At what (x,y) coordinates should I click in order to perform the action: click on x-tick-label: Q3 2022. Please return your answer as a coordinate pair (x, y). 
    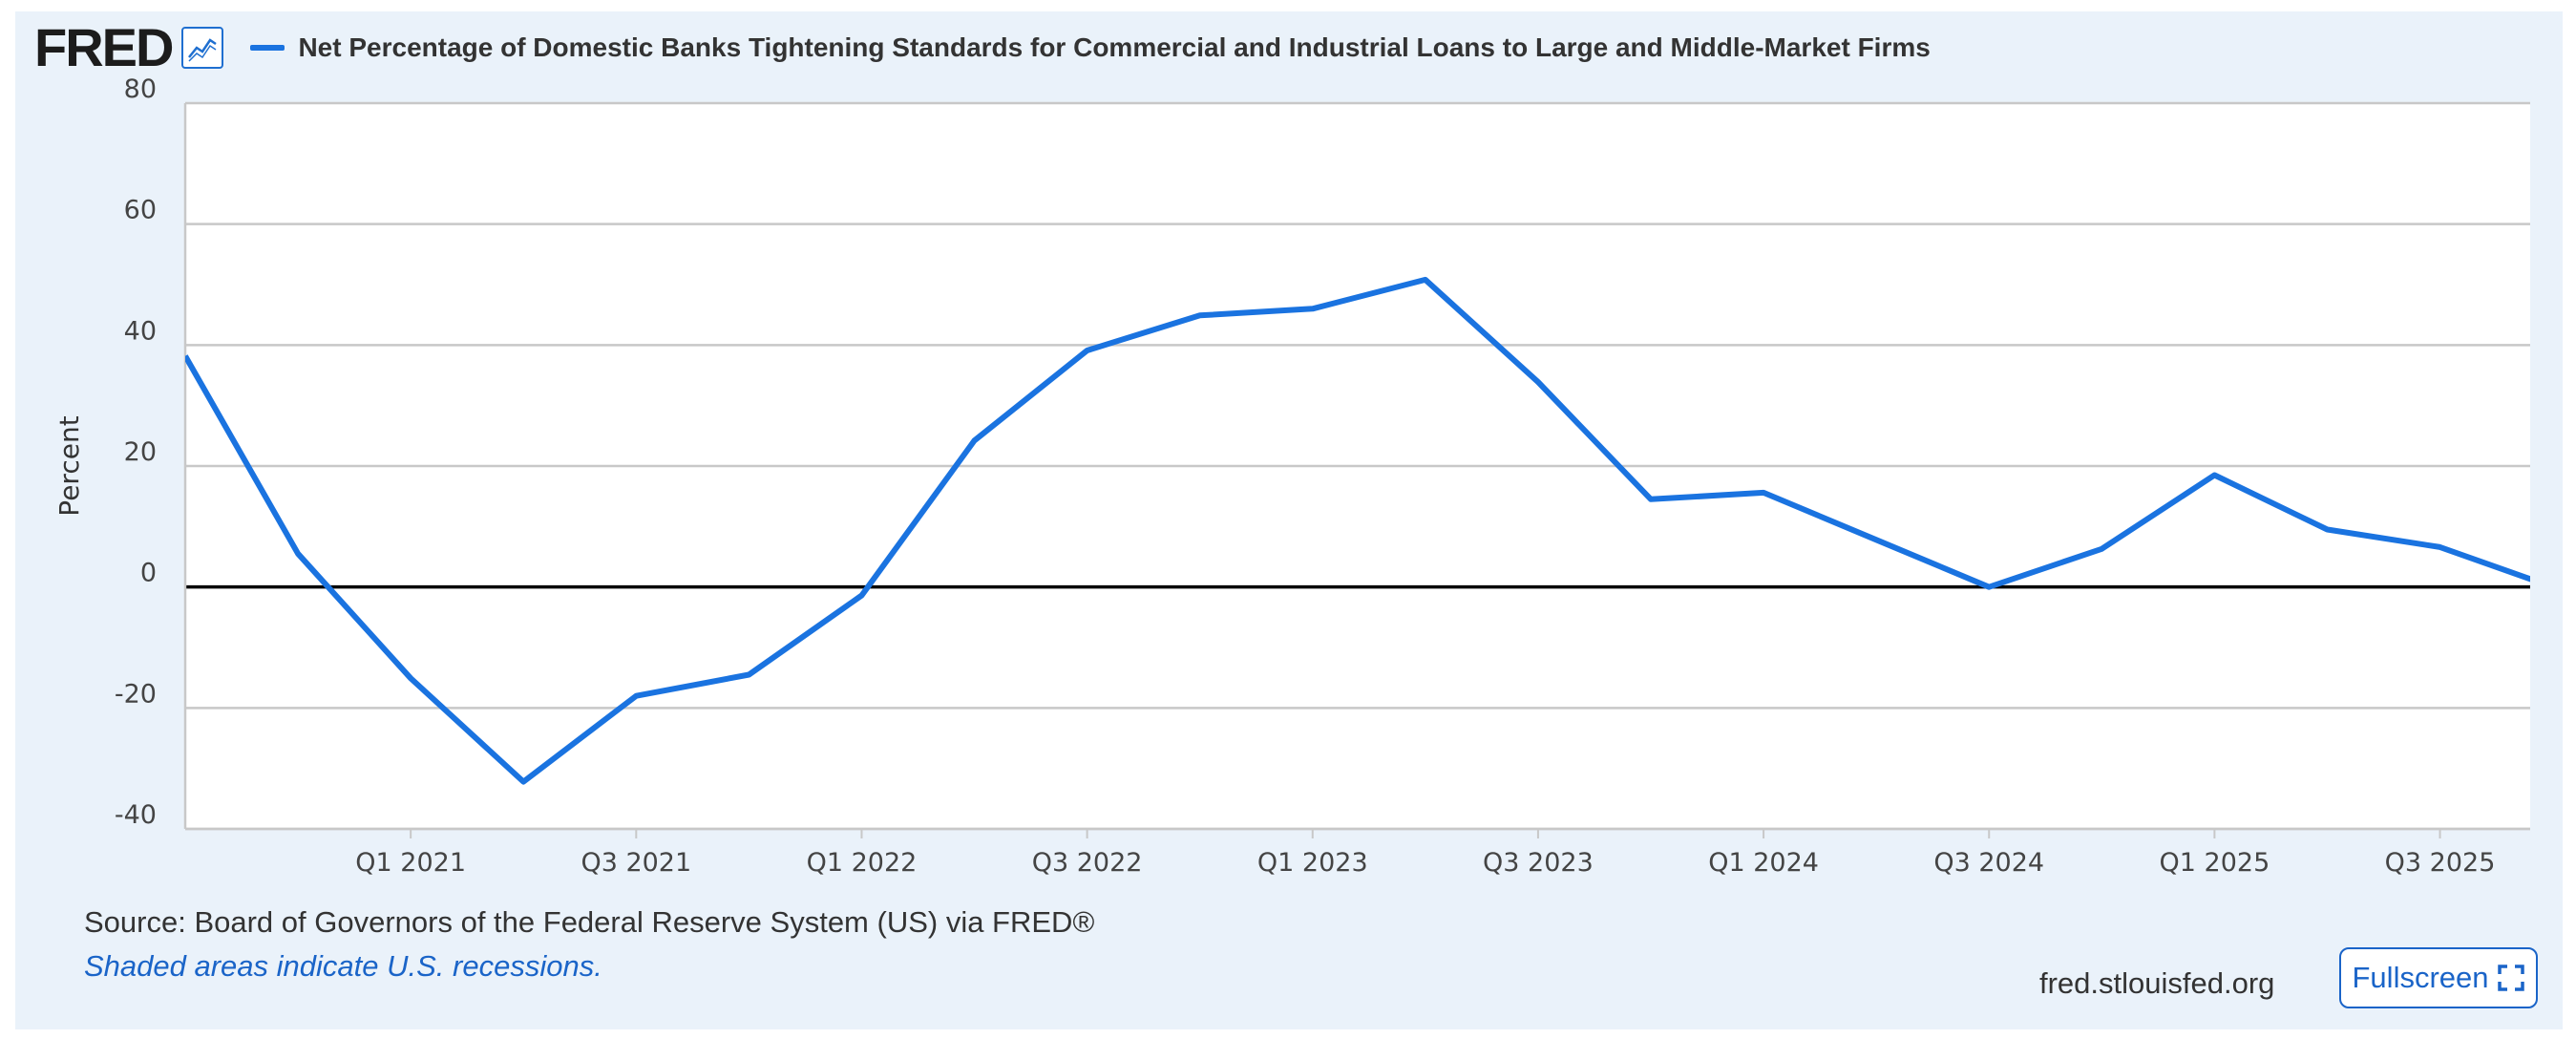
    Looking at the image, I should click on (1087, 863).